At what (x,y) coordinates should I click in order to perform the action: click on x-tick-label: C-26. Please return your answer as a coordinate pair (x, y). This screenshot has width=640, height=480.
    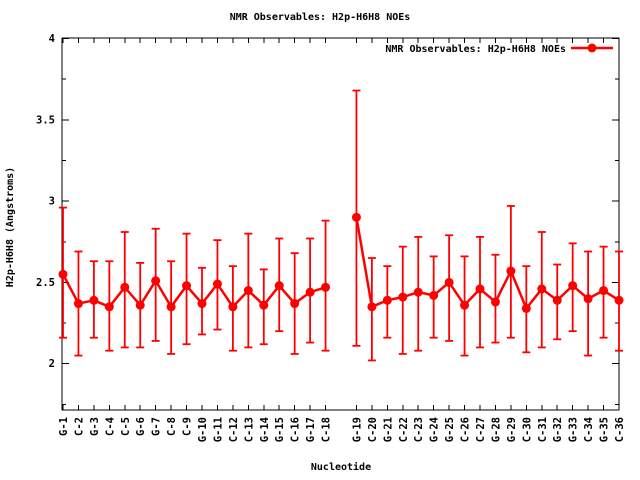
    Looking at the image, I should click on (466, 429).